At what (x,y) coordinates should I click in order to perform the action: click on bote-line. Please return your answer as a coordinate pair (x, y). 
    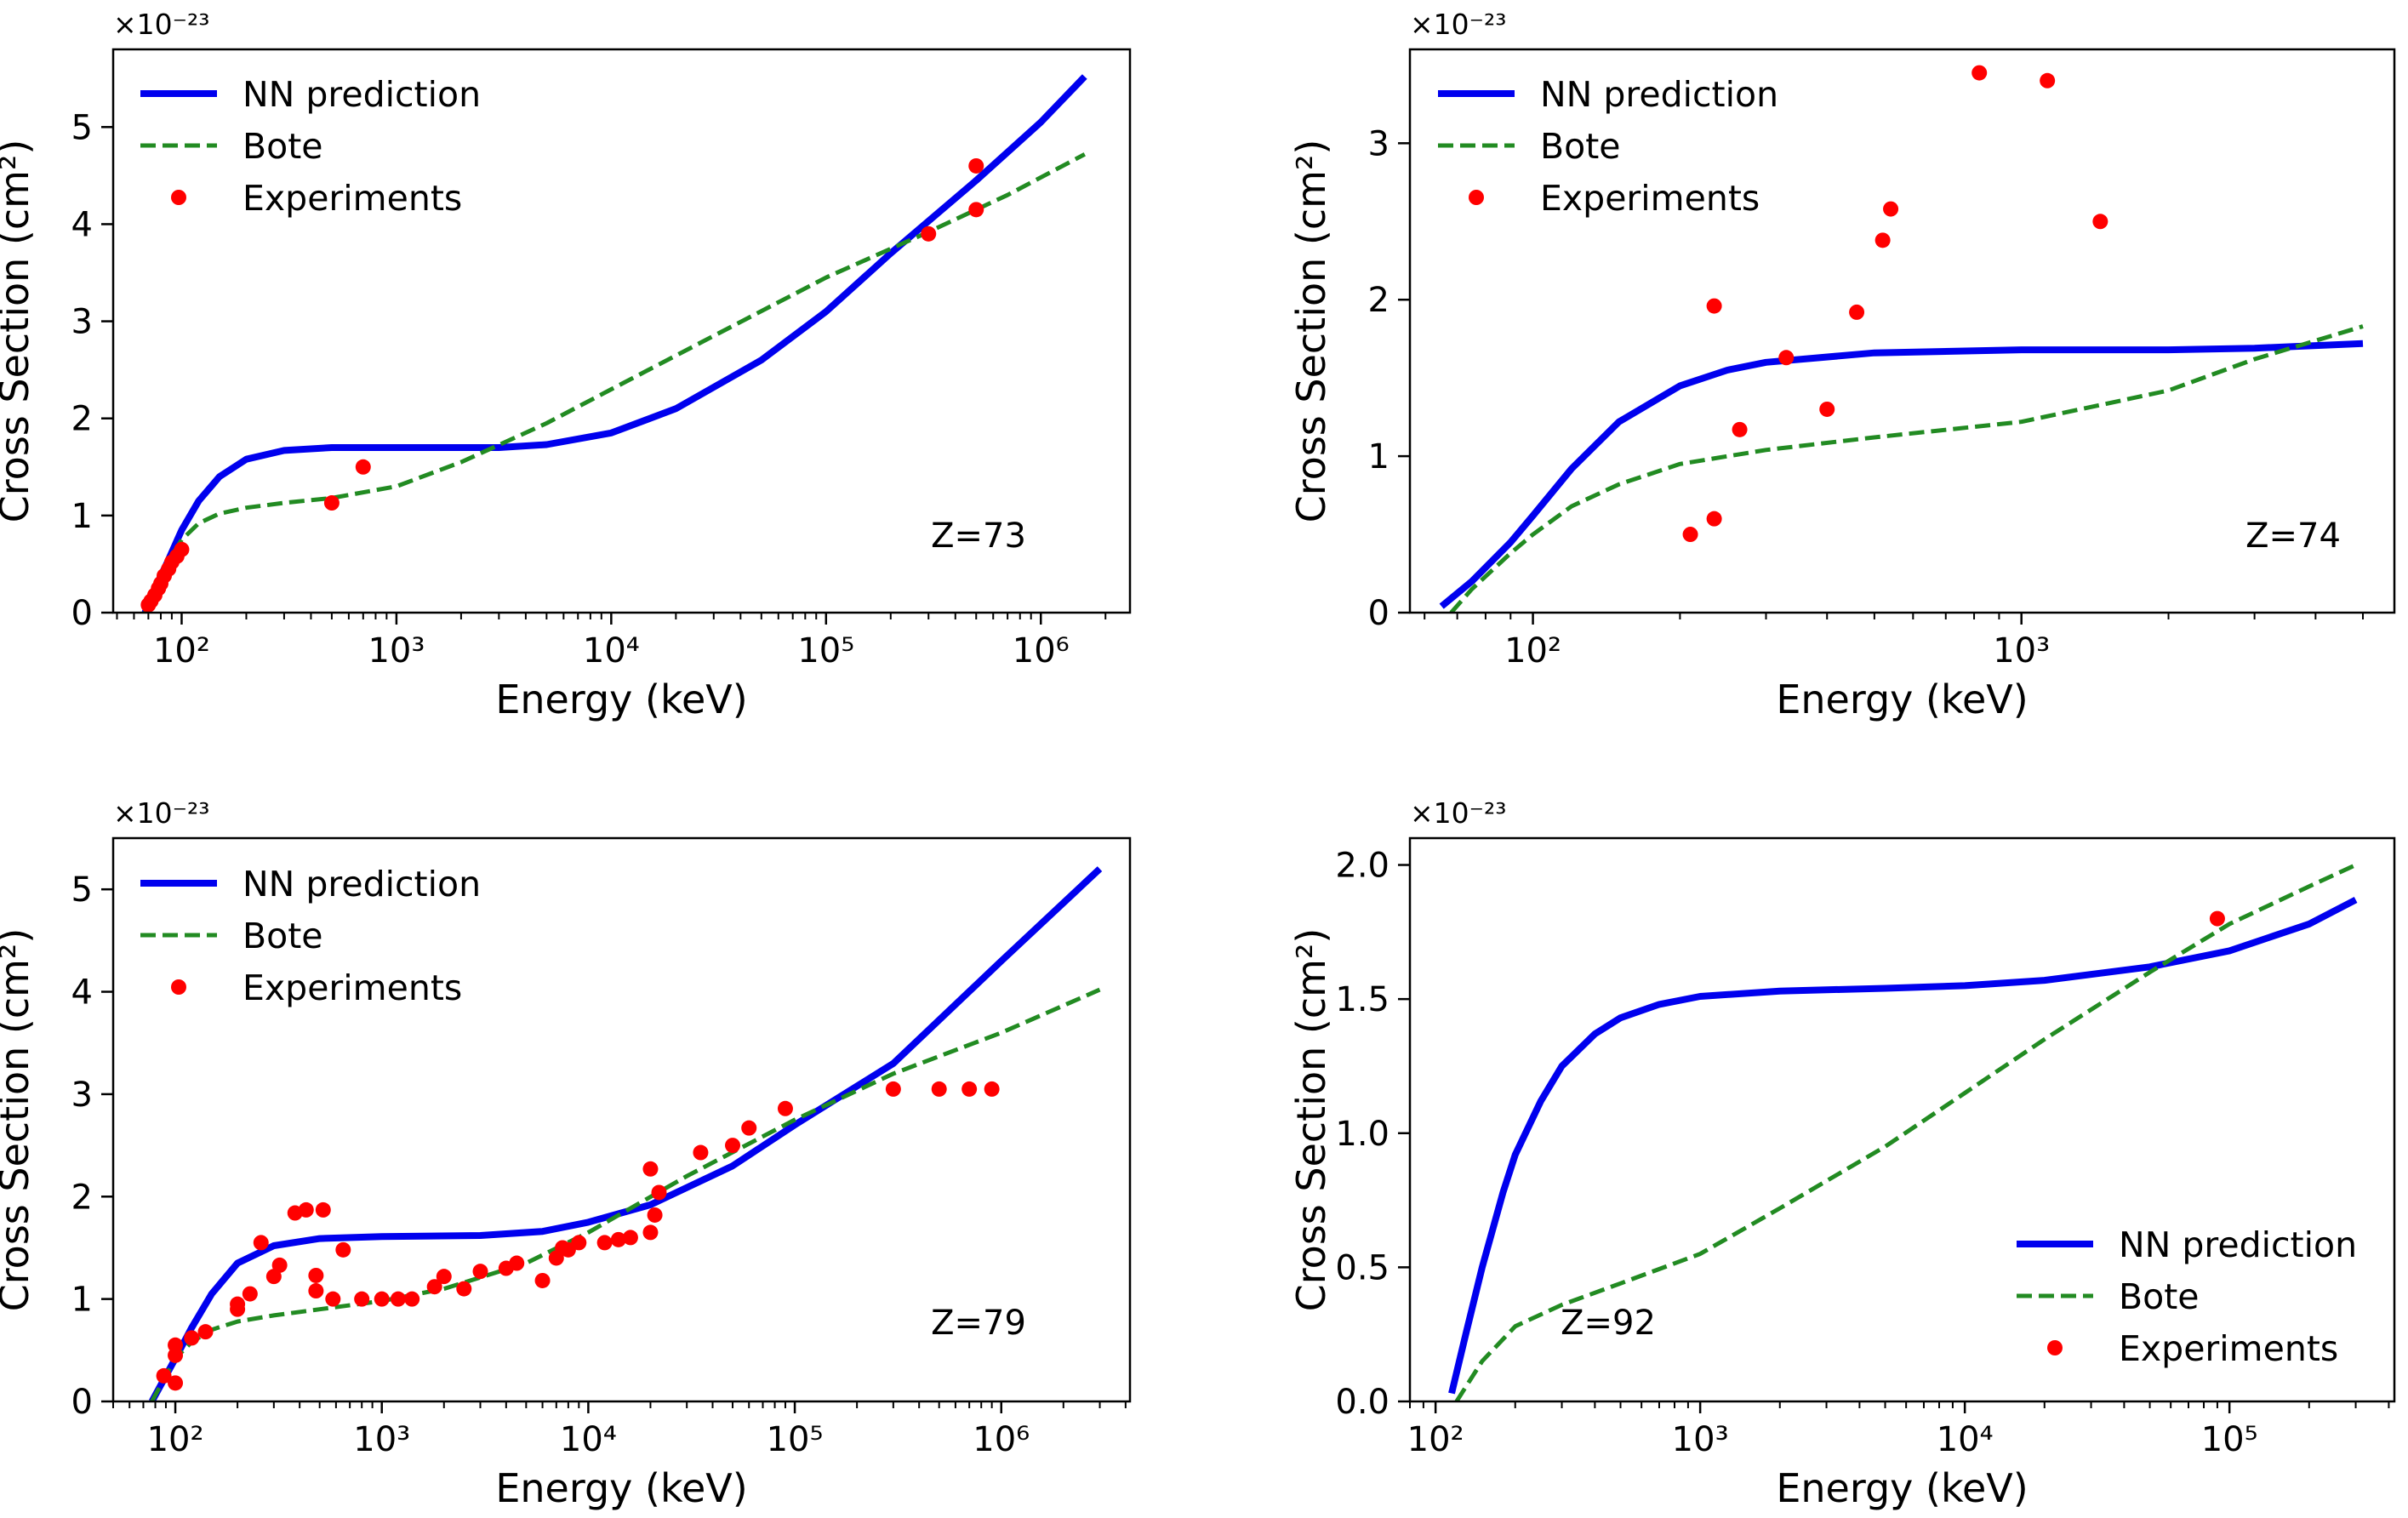
    Looking at the image, I should click on (1905, 1132).